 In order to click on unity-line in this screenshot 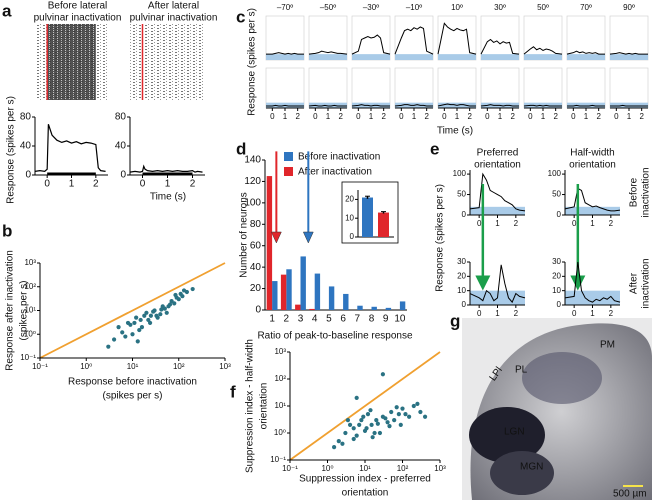, I will do `click(132, 310)`.